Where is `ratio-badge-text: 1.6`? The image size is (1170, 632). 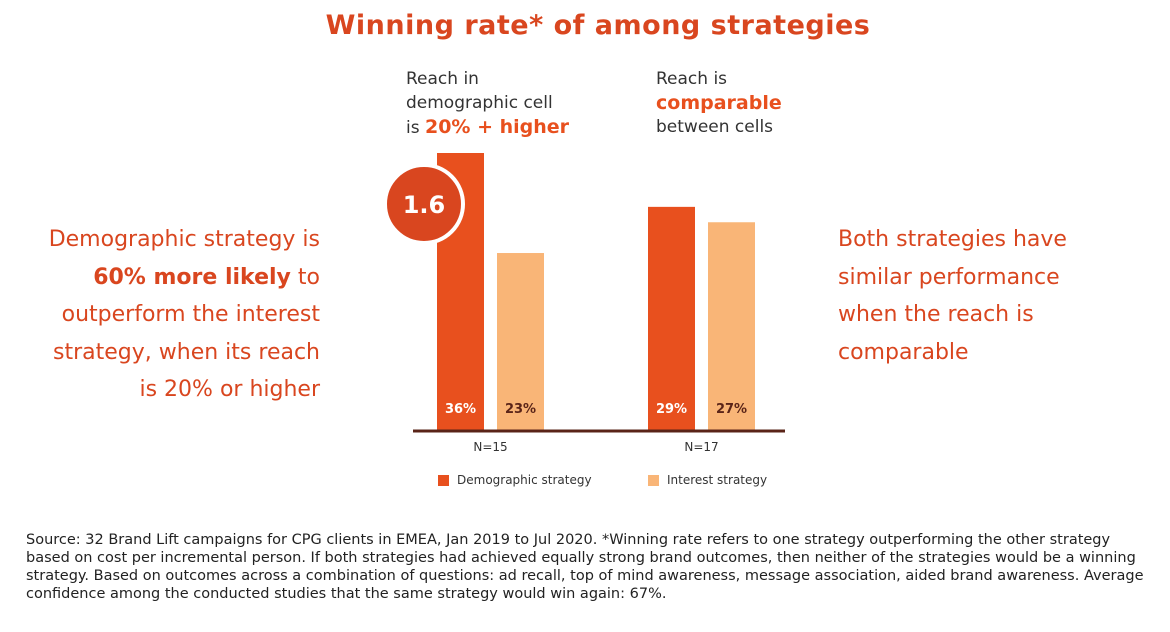 ratio-badge-text: 1.6 is located at coordinates (424, 205).